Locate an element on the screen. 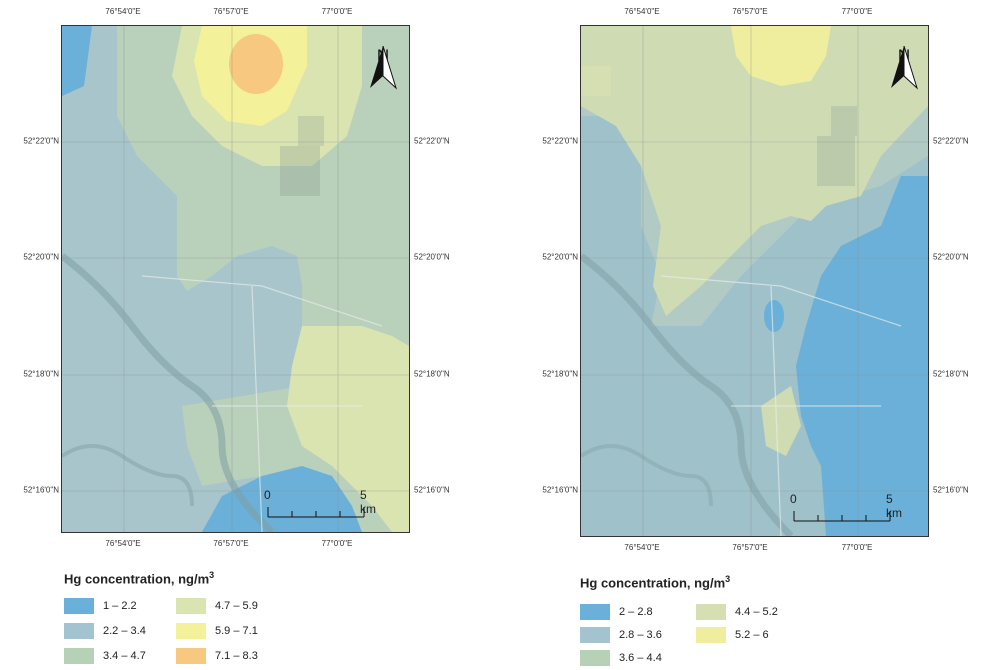 The width and height of the screenshot is (985, 670). legend-item: 5.9 – 7.1 is located at coordinates (217, 631).